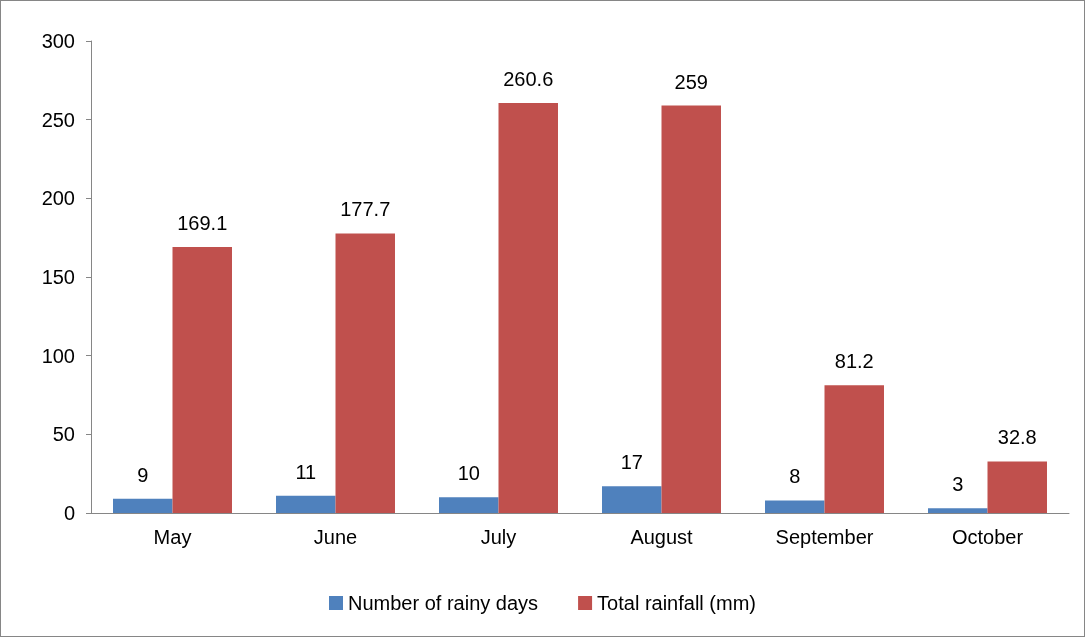  Describe the element at coordinates (824, 537) in the screenshot. I see `x-tick-label: September` at that location.